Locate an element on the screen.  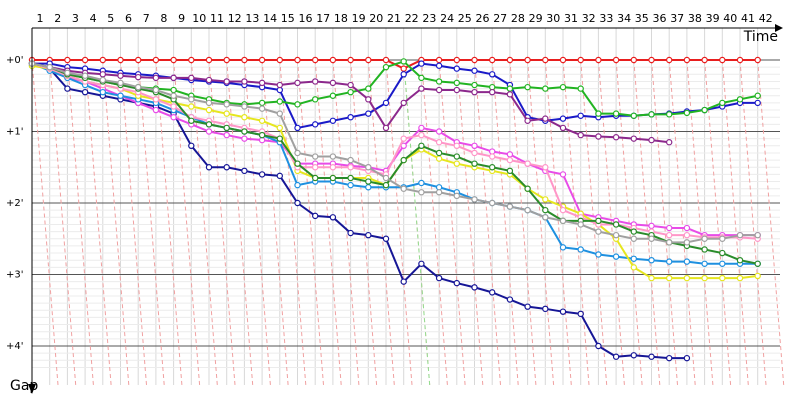
gap-tick-label: +2' is located at coordinates (15, 203).